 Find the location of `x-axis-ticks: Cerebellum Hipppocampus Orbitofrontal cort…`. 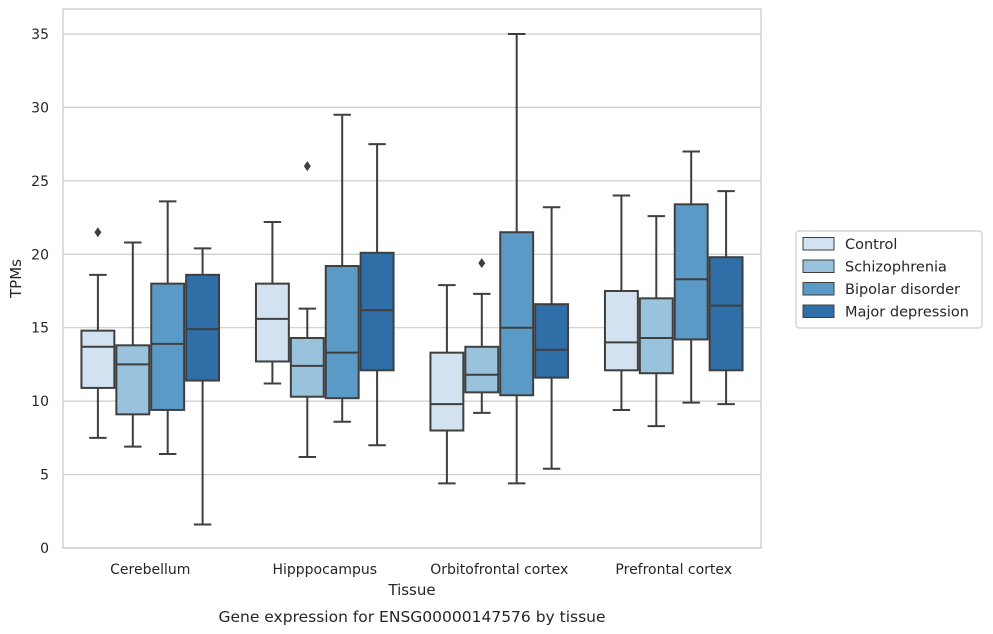

x-axis-ticks: Cerebellum Hipppocampus Orbitofrontal cort… is located at coordinates (421, 570).